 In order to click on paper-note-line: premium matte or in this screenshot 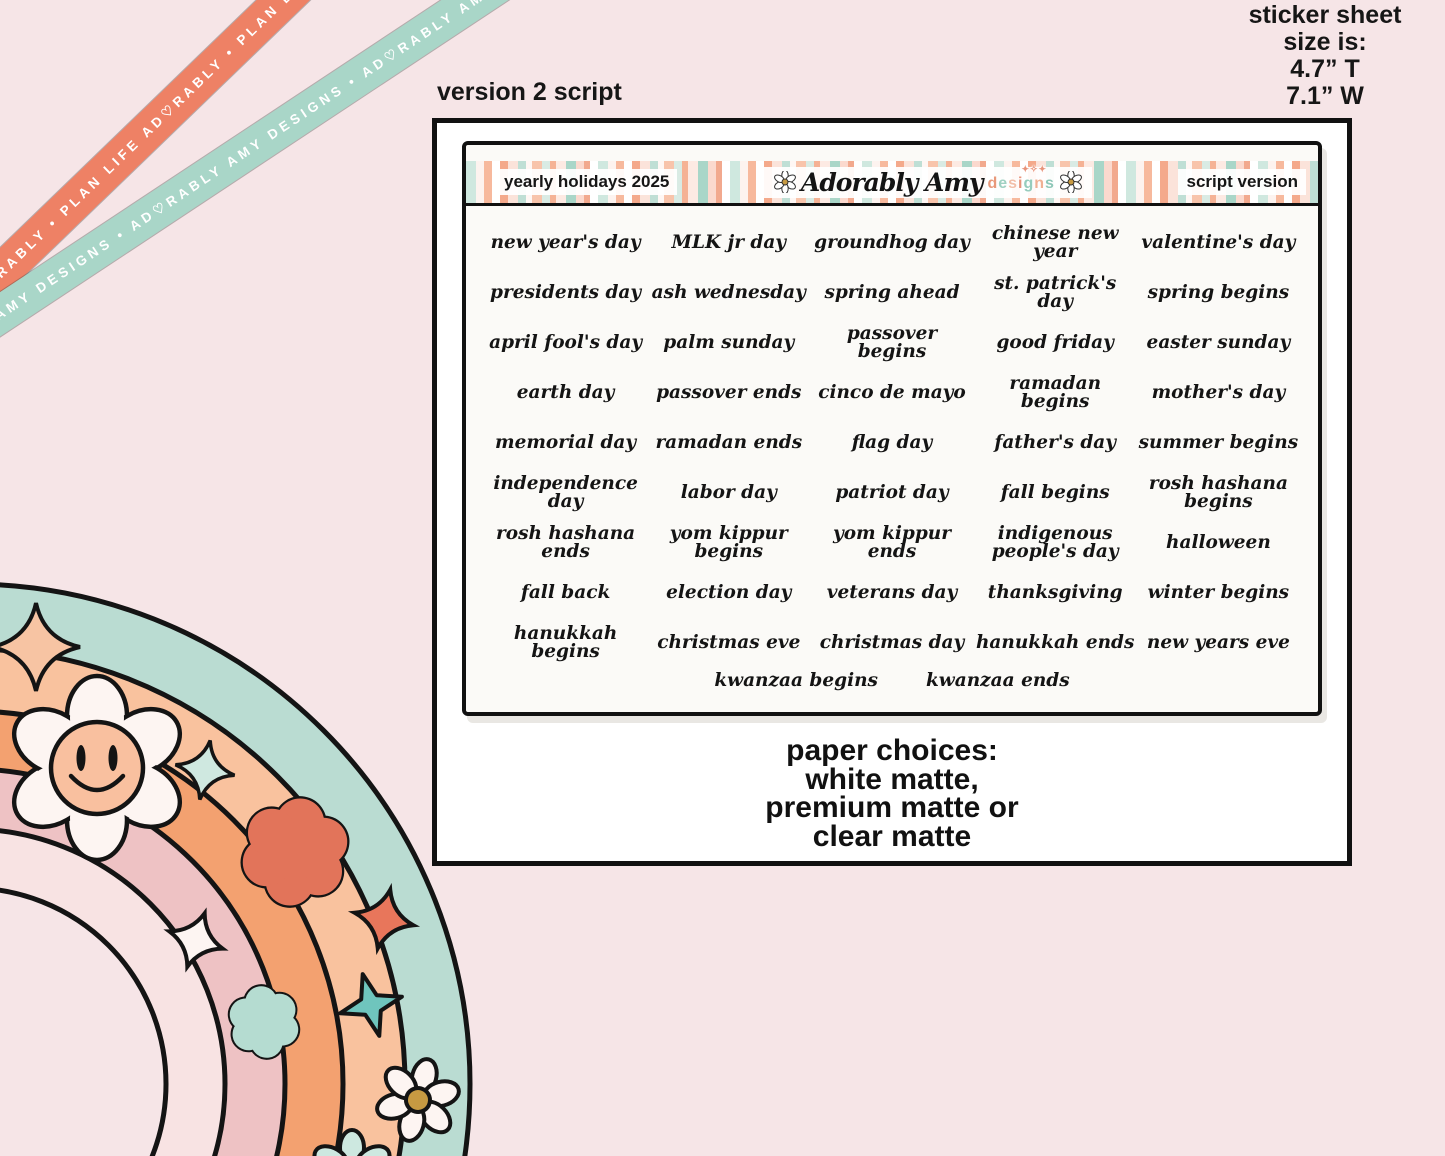, I will do `click(892, 807)`.